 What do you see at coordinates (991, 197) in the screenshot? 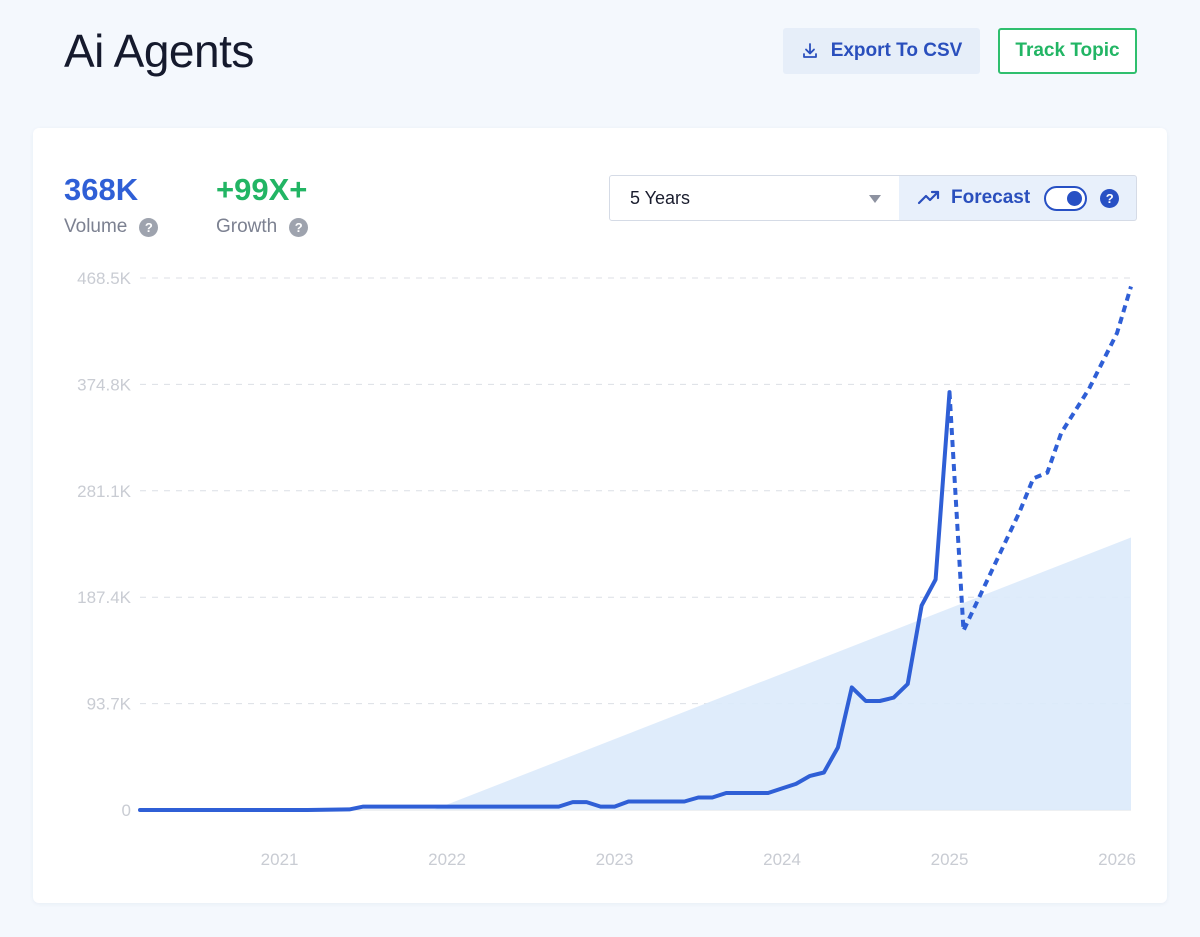
I see `forecast-label: Forecast` at bounding box center [991, 197].